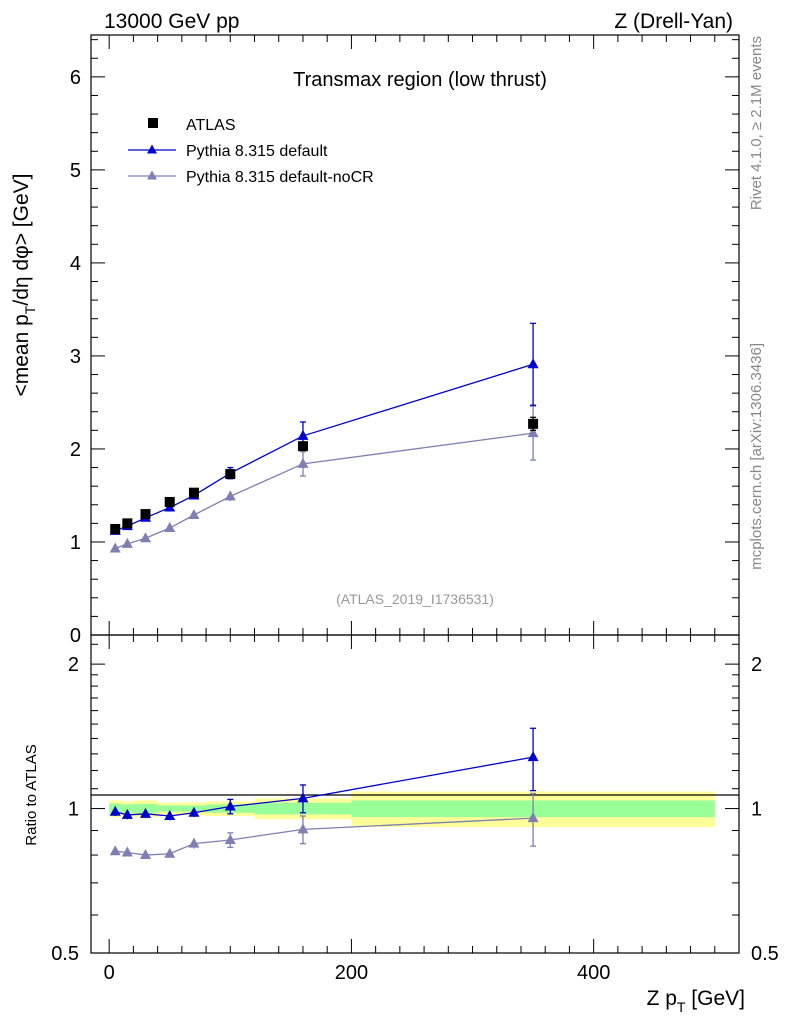  Describe the element at coordinates (75, 543) in the screenshot. I see `main-y-tick-label: 1` at that location.